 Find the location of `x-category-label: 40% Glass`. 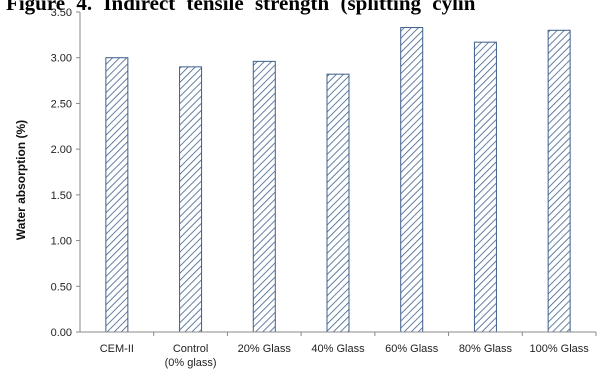

x-category-label: 40% Glass is located at coordinates (338, 349).